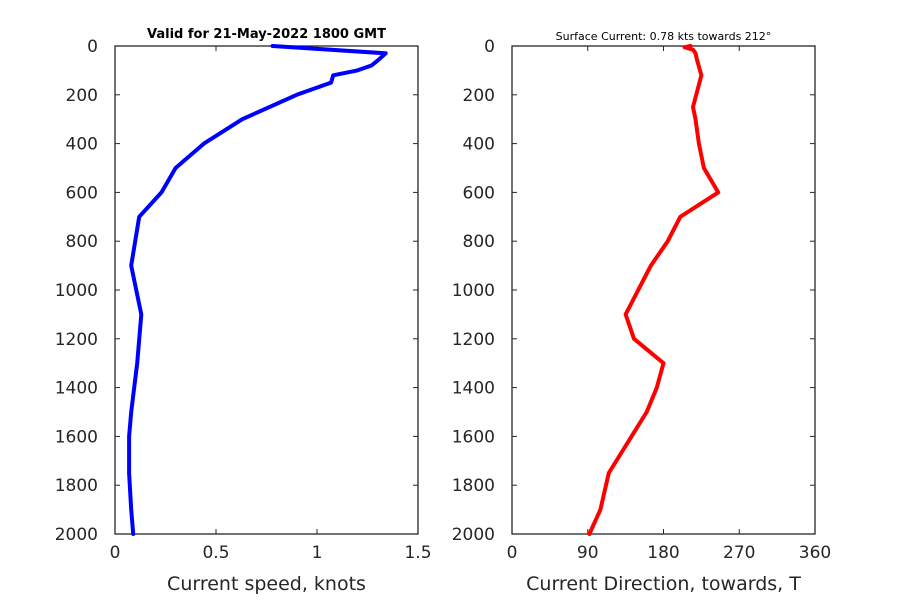 This screenshot has width=900, height=600. Describe the element at coordinates (76, 437) in the screenshot. I see `speed-y-tick-label: 1600` at that location.